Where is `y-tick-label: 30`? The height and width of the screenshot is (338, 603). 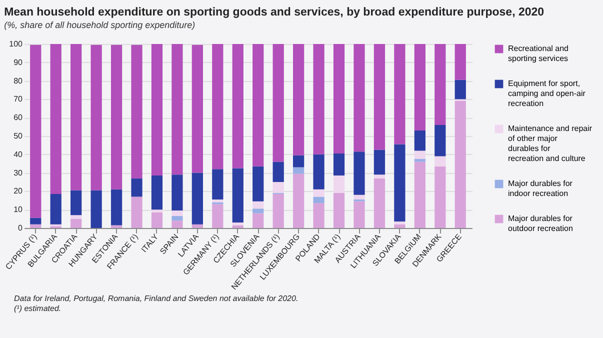
y-tick-label: 30 is located at coordinates (19, 173).